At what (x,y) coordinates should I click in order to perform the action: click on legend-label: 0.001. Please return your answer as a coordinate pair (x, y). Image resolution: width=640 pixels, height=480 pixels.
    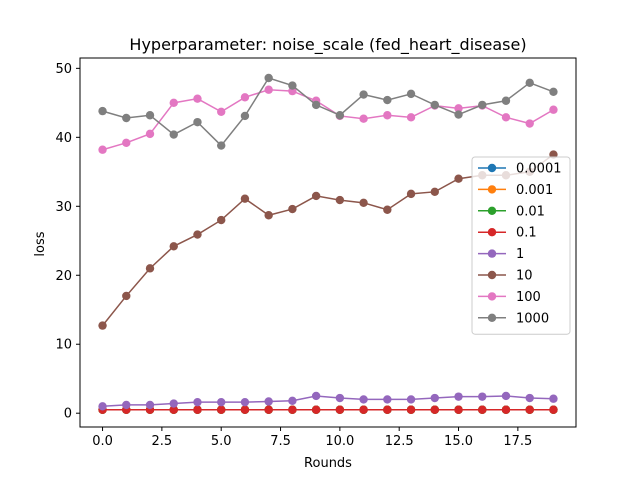
    Looking at the image, I should click on (534, 190).